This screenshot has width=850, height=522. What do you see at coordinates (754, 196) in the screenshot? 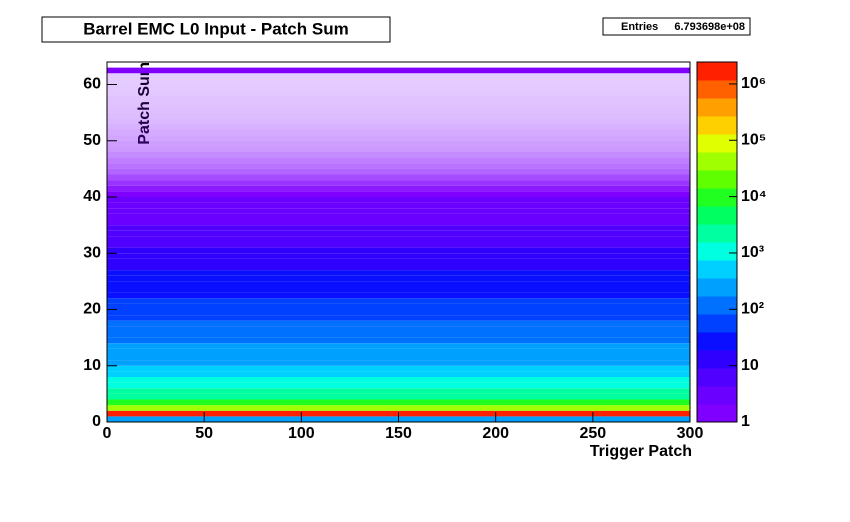
I see `z-tick-label: 10⁴` at bounding box center [754, 196].